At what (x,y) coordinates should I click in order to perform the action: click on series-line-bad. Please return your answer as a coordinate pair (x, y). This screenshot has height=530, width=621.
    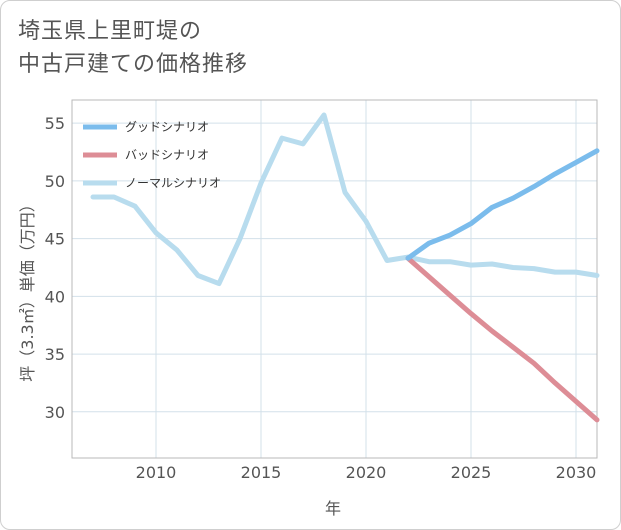
    Looking at the image, I should click on (502, 339).